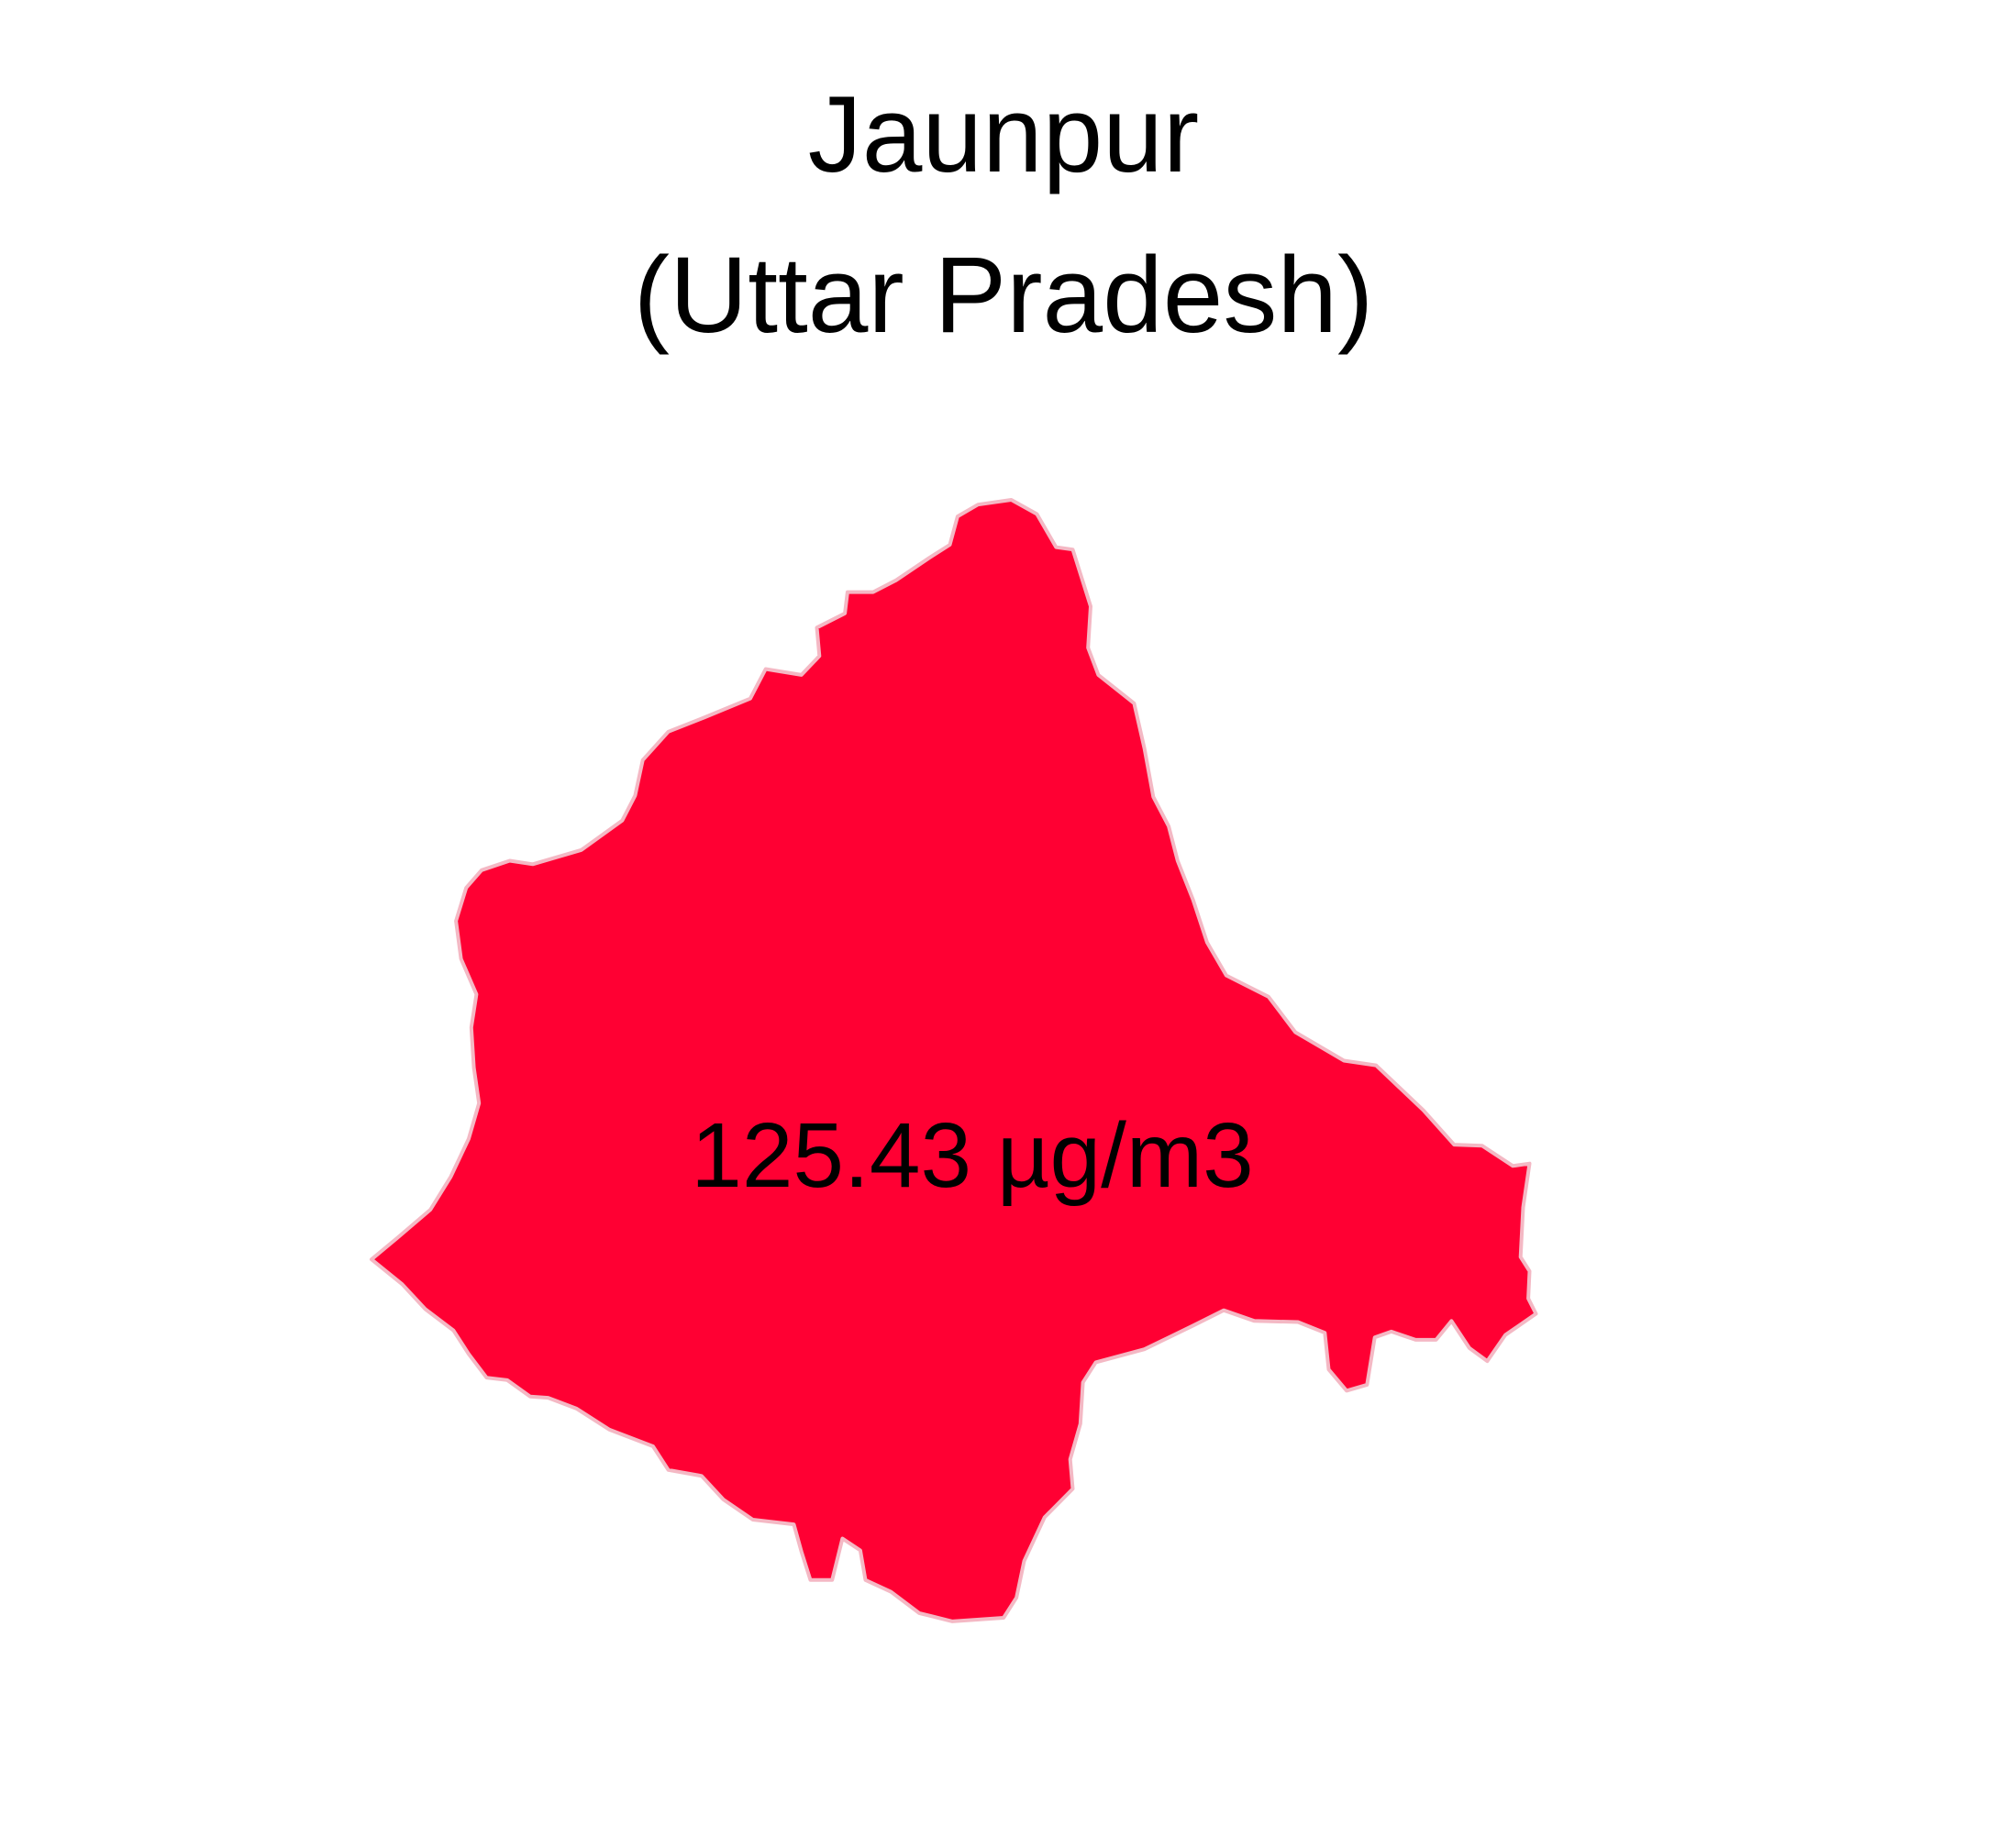  Describe the element at coordinates (1003, 295) in the screenshot. I see `title-state: (Uttar Pradesh)` at that location.